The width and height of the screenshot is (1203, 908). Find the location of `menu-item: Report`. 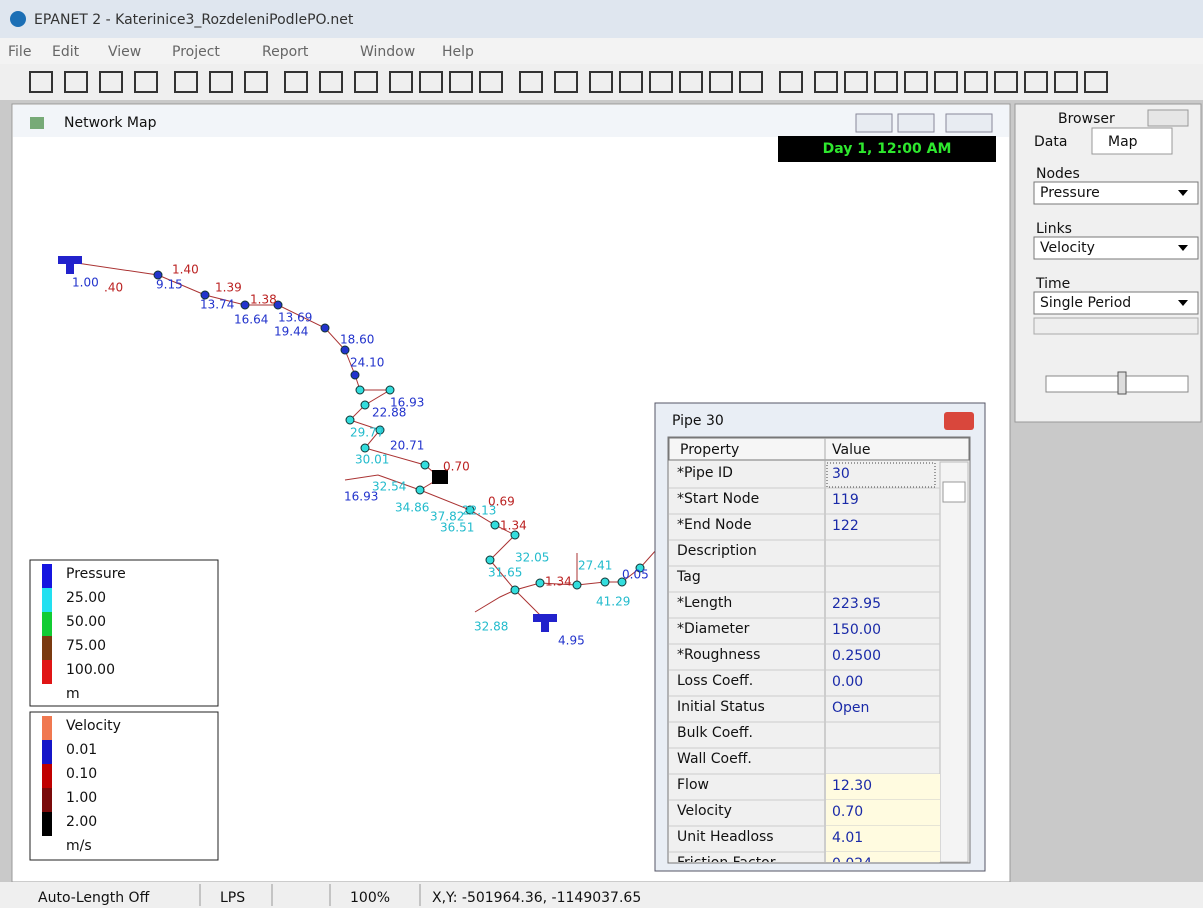

menu-item: Report is located at coordinates (285, 52).